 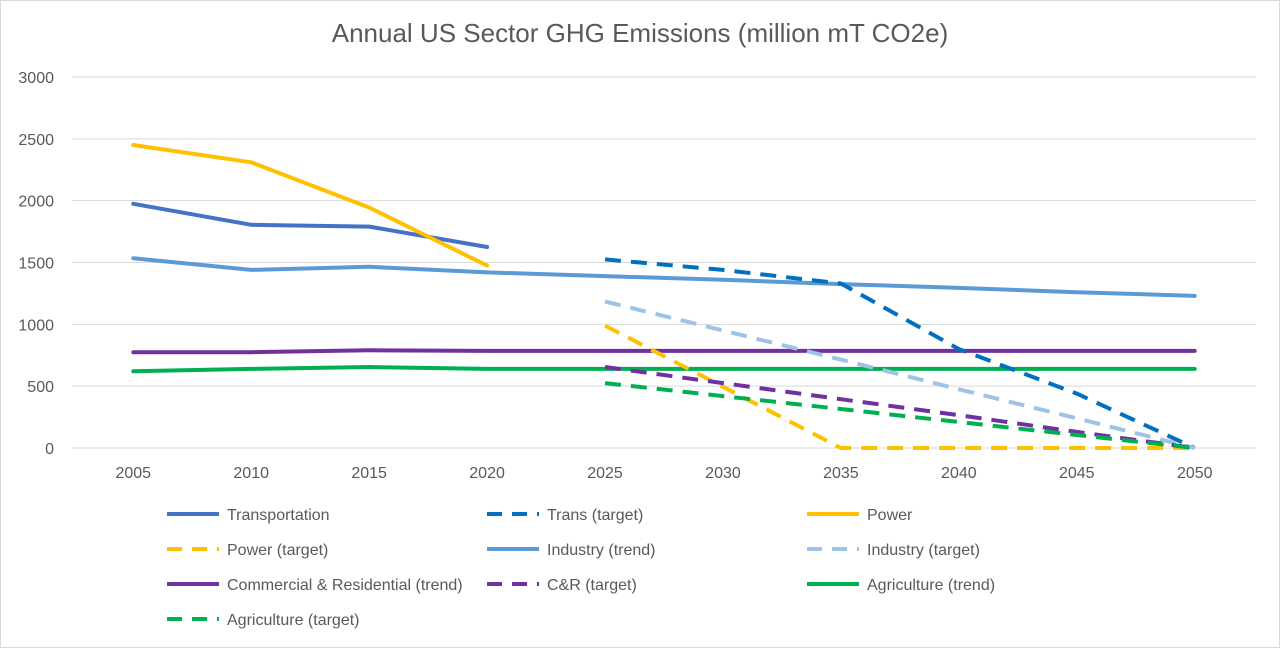 What do you see at coordinates (133, 473) in the screenshot?
I see `x-tick-label: 2005` at bounding box center [133, 473].